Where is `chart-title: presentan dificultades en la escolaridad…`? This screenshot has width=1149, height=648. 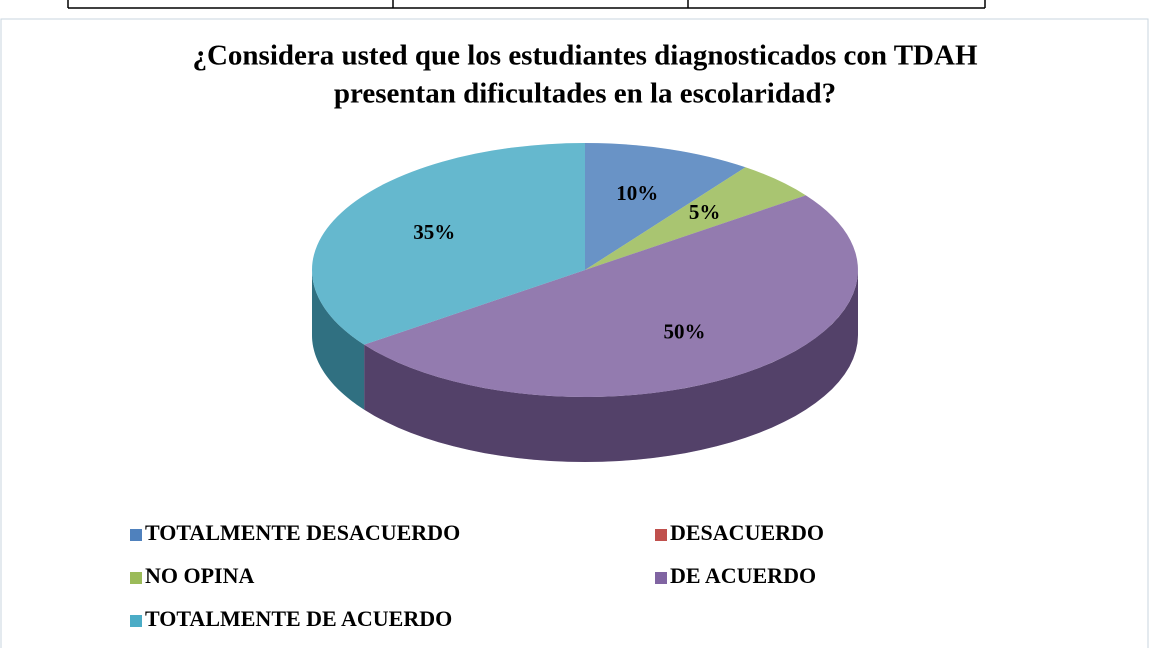 chart-title: presentan dificultades en la escolaridad… is located at coordinates (585, 94).